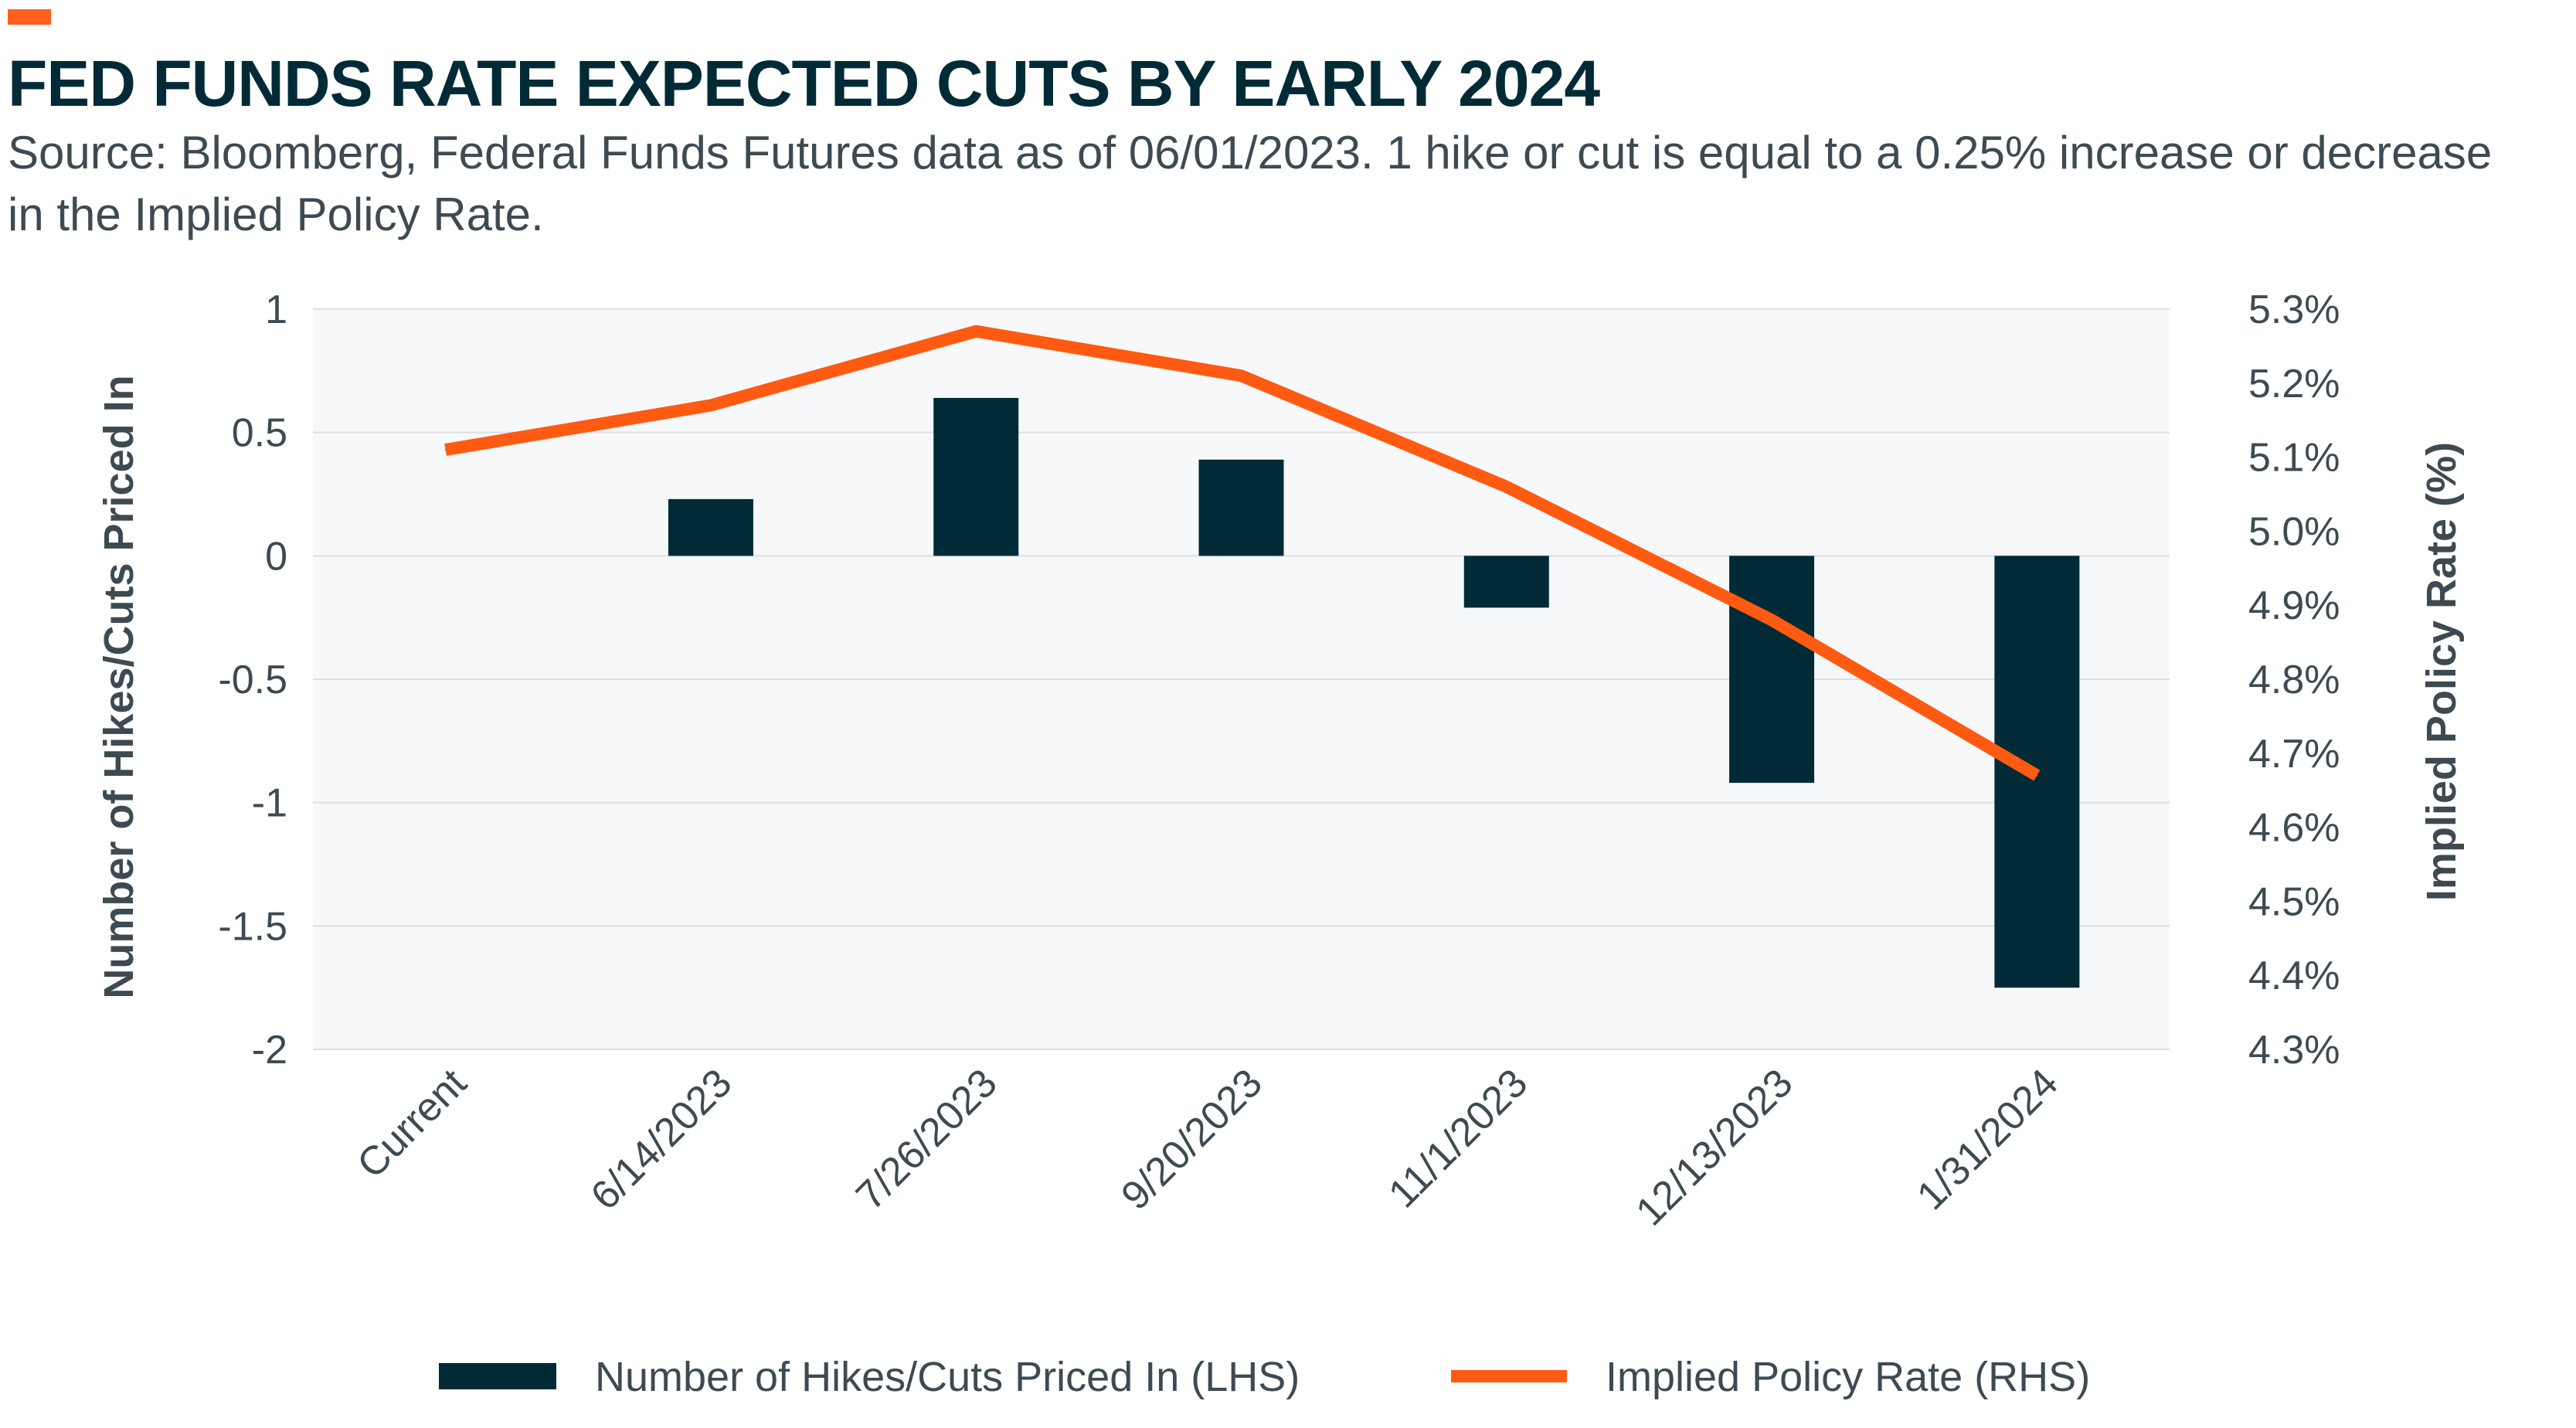  I want to click on x-tick-label: Current, so click(411, 1123).